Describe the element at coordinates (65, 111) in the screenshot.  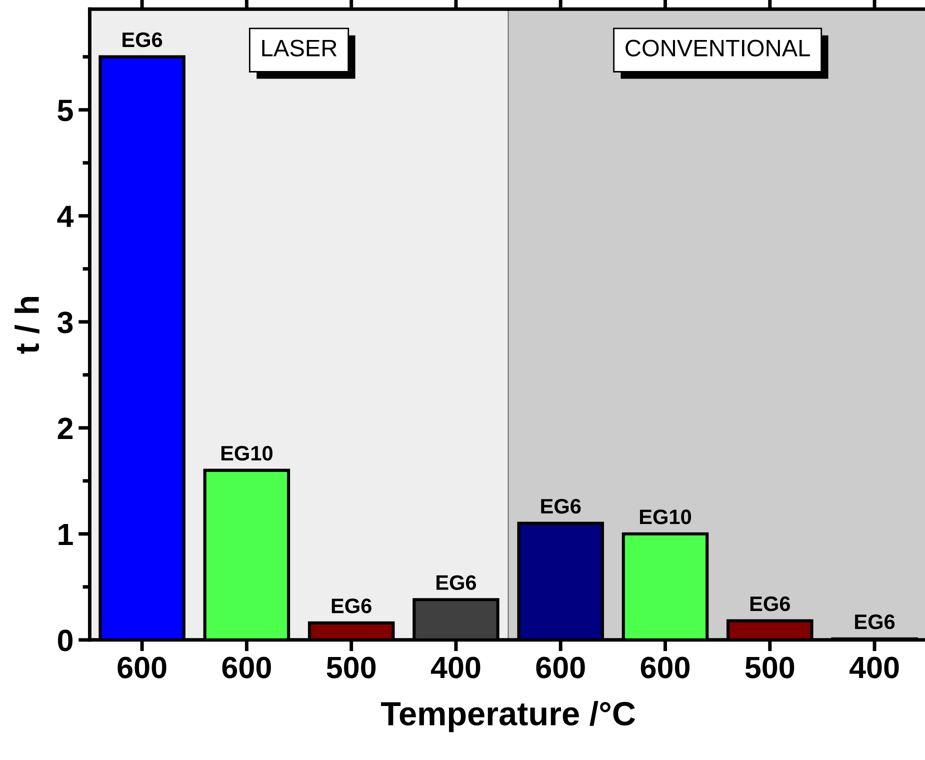
I see `y-tick-label: 5` at that location.